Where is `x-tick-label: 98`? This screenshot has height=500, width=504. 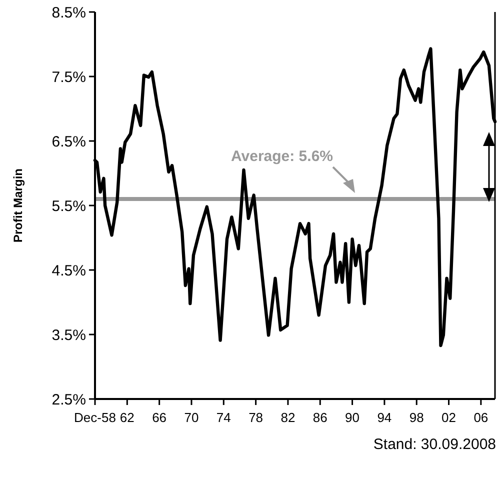 x-tick-label: 98 is located at coordinates (416, 417).